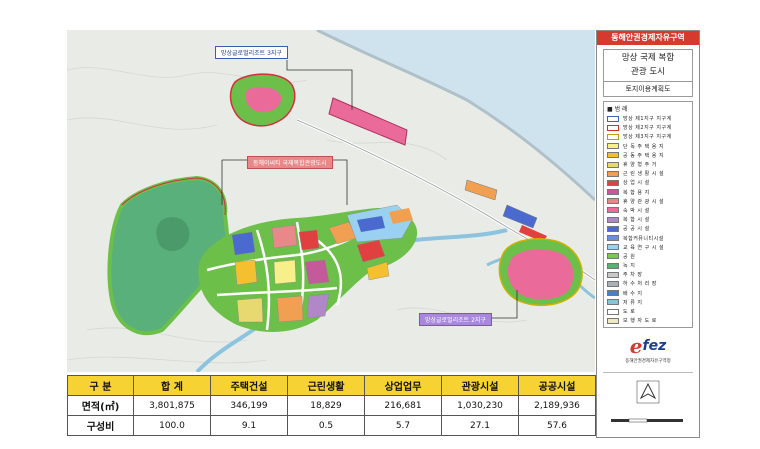  What do you see at coordinates (285, 272) in the screenshot?
I see `parcel-house` at bounding box center [285, 272].